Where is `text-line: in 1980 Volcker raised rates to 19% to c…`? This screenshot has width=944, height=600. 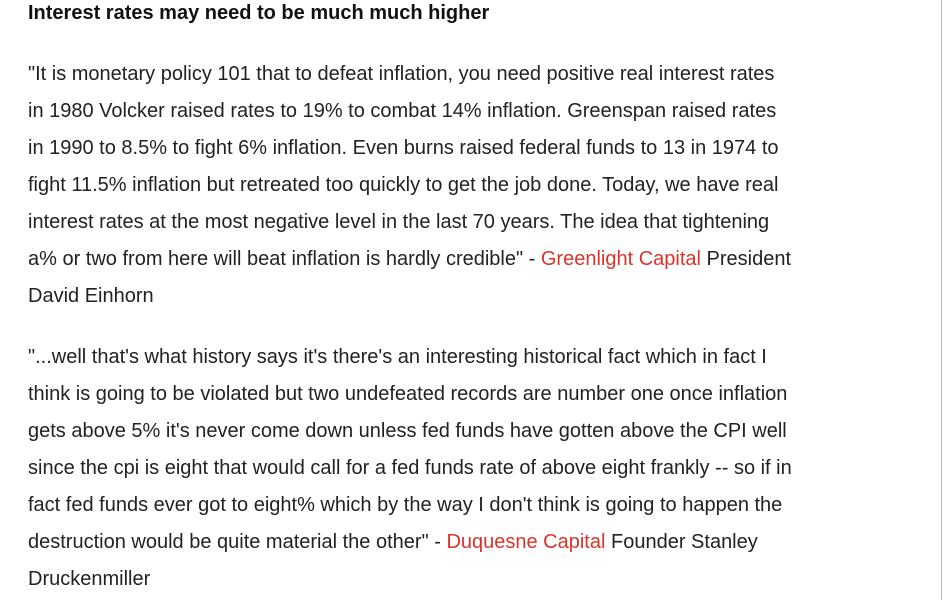 text-line: in 1980 Volcker raised rates to 19% to c… is located at coordinates (402, 111).